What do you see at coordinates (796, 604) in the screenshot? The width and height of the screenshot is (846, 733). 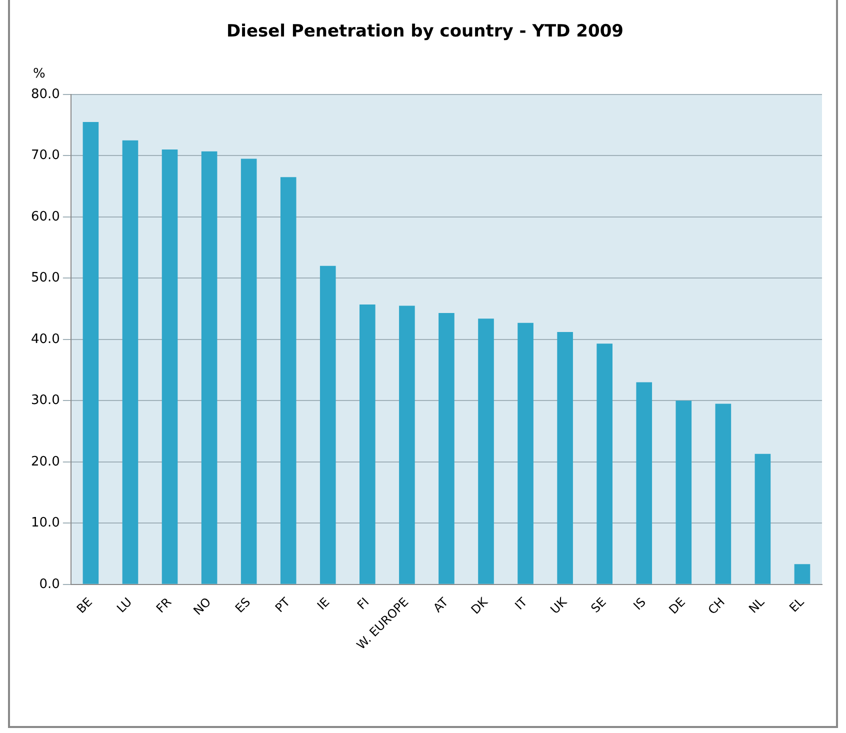 I see `x-tick-label: EL` at bounding box center [796, 604].